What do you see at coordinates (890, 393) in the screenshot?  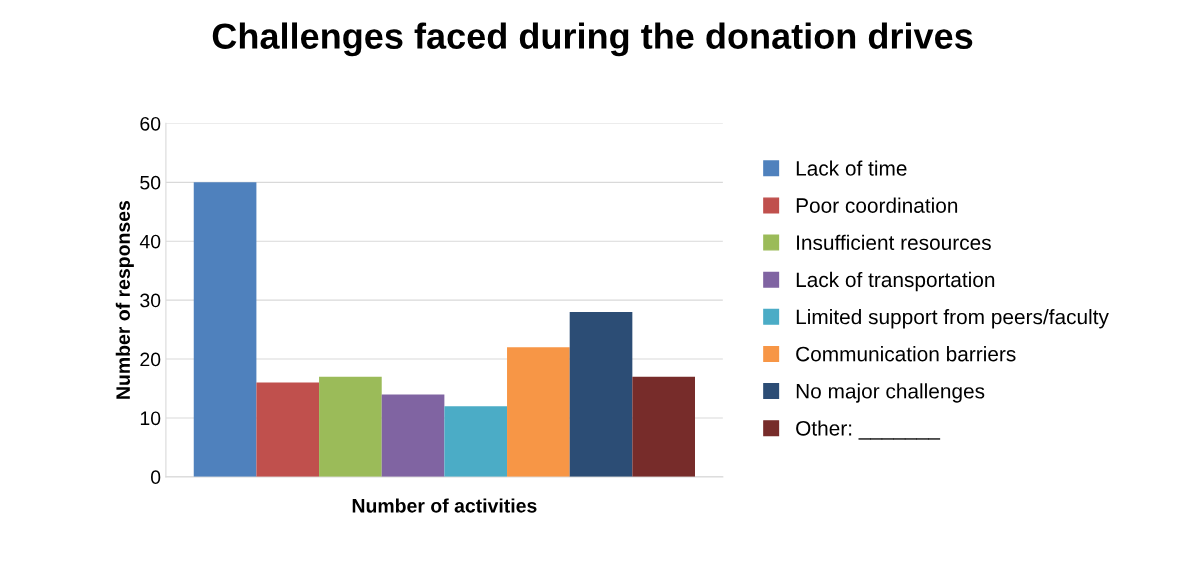 I see `legend-label: No major challenges` at bounding box center [890, 393].